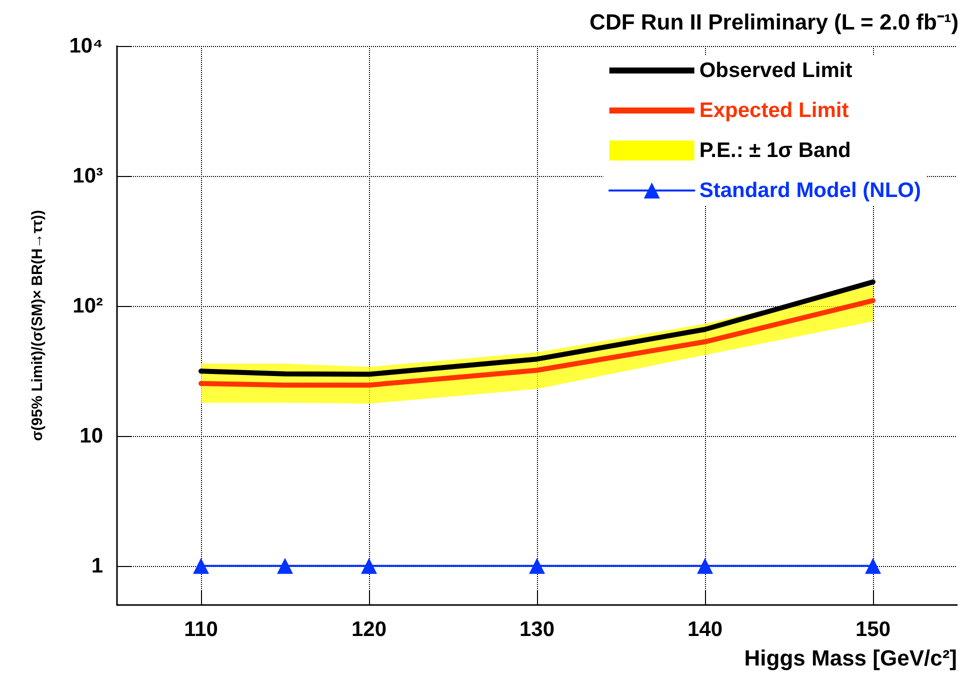 The width and height of the screenshot is (976, 688). What do you see at coordinates (97, 566) in the screenshot?
I see `y-tick-label: 1` at bounding box center [97, 566].